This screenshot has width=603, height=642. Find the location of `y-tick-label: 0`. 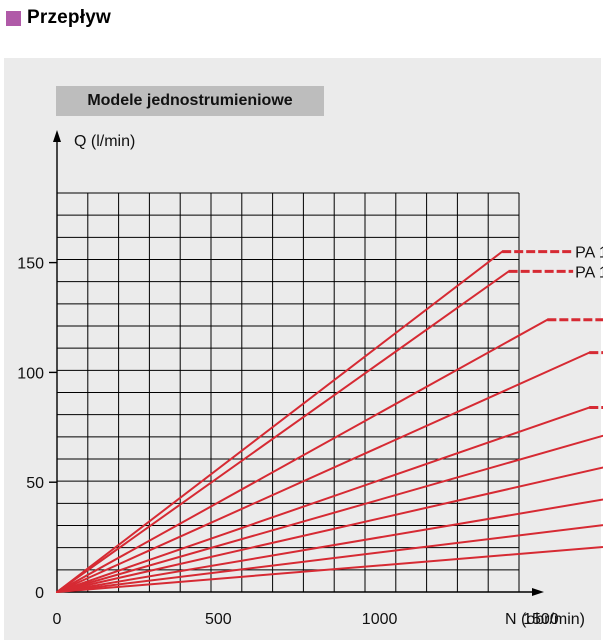

y-tick-label: 0 is located at coordinates (39, 593).